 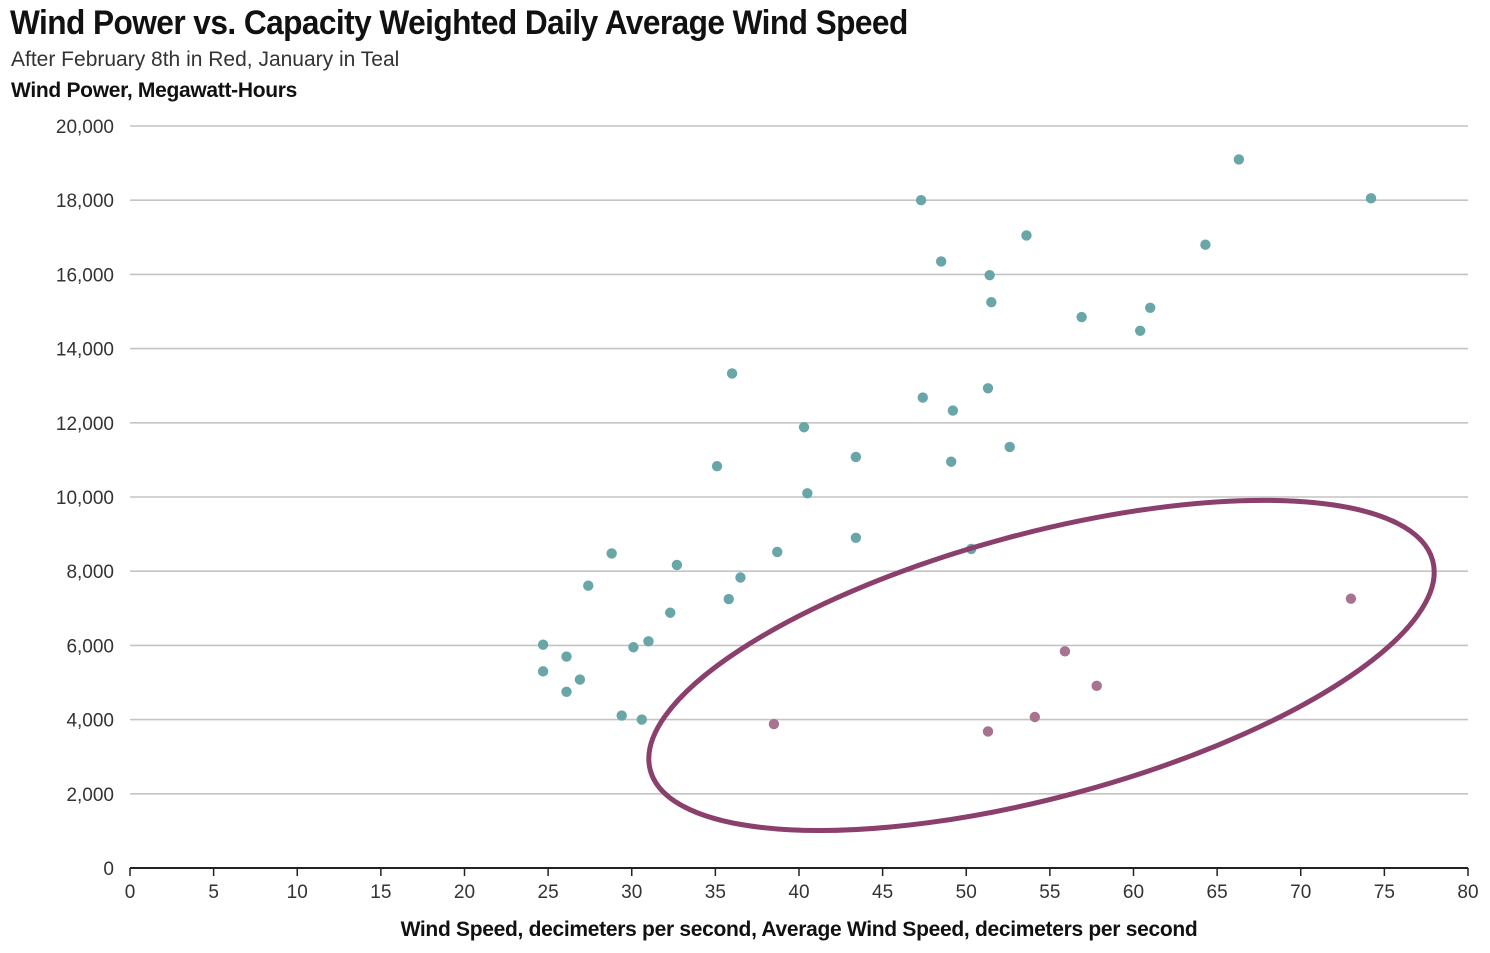 I want to click on y-axis-label: Wind Power, Megawatt-Hours, so click(x=154, y=90).